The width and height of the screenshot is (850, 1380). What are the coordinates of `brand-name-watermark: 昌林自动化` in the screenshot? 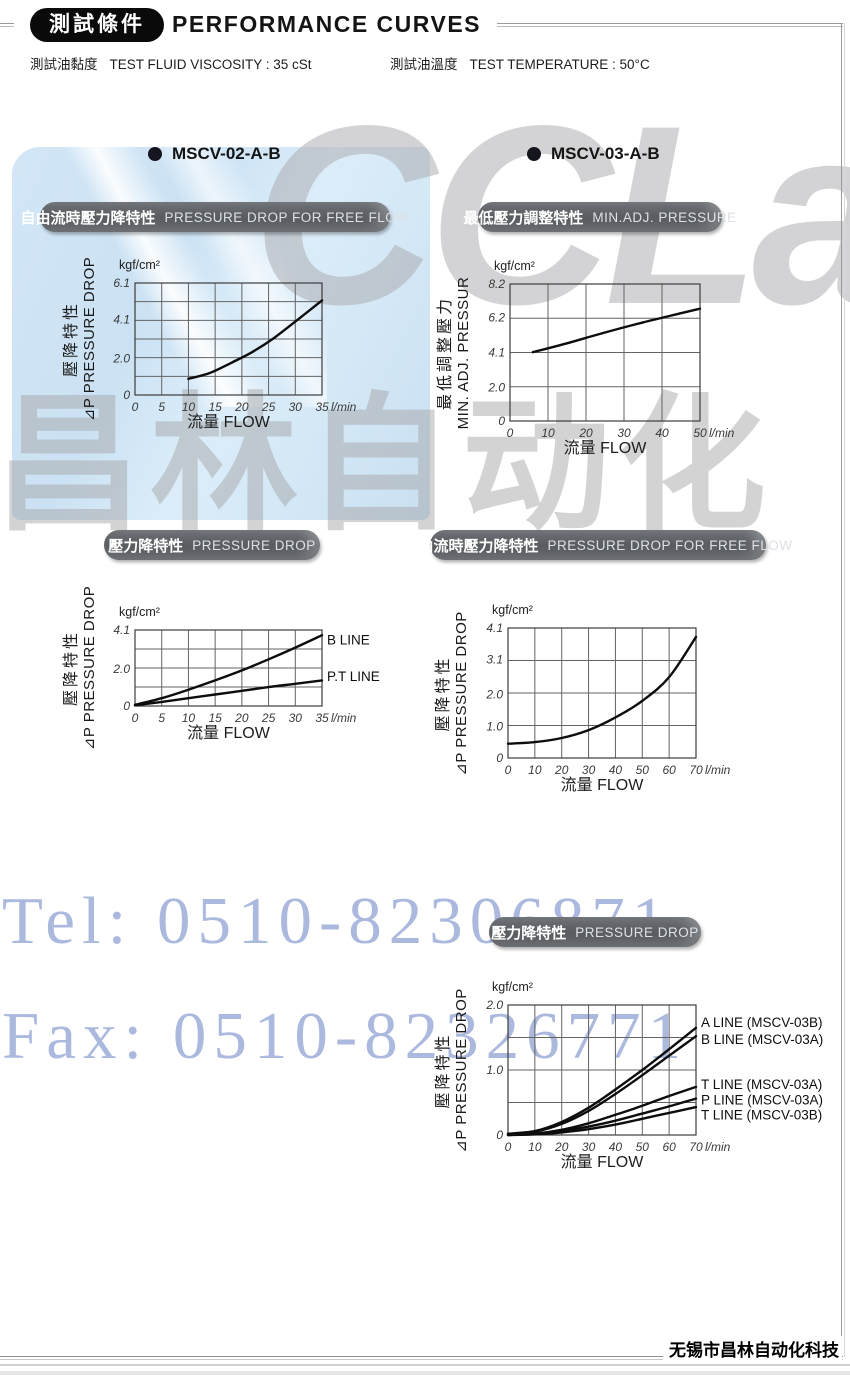 It's located at (387, 465).